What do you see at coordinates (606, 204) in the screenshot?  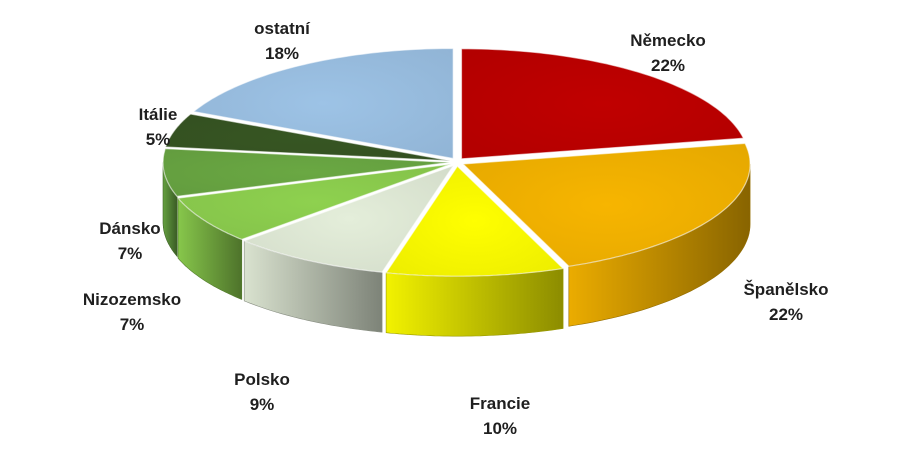 I see `pie-slice-spanelsko` at bounding box center [606, 204].